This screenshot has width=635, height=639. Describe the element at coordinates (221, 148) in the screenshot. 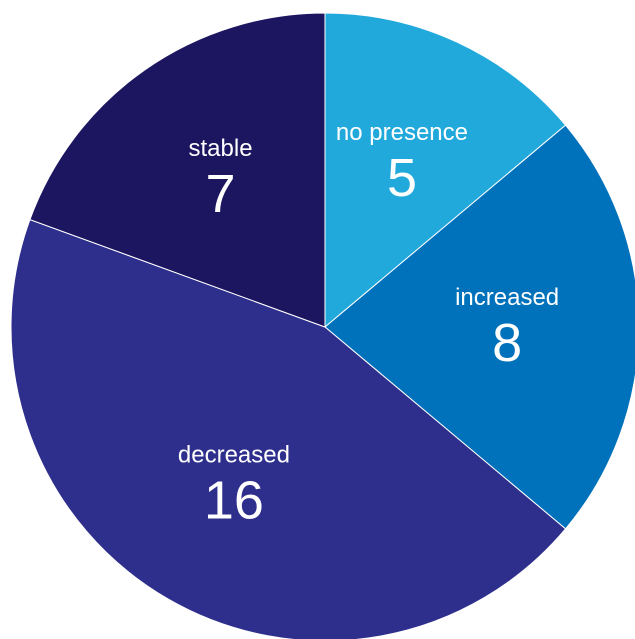

I see `slice-label-stable: stable` at that location.